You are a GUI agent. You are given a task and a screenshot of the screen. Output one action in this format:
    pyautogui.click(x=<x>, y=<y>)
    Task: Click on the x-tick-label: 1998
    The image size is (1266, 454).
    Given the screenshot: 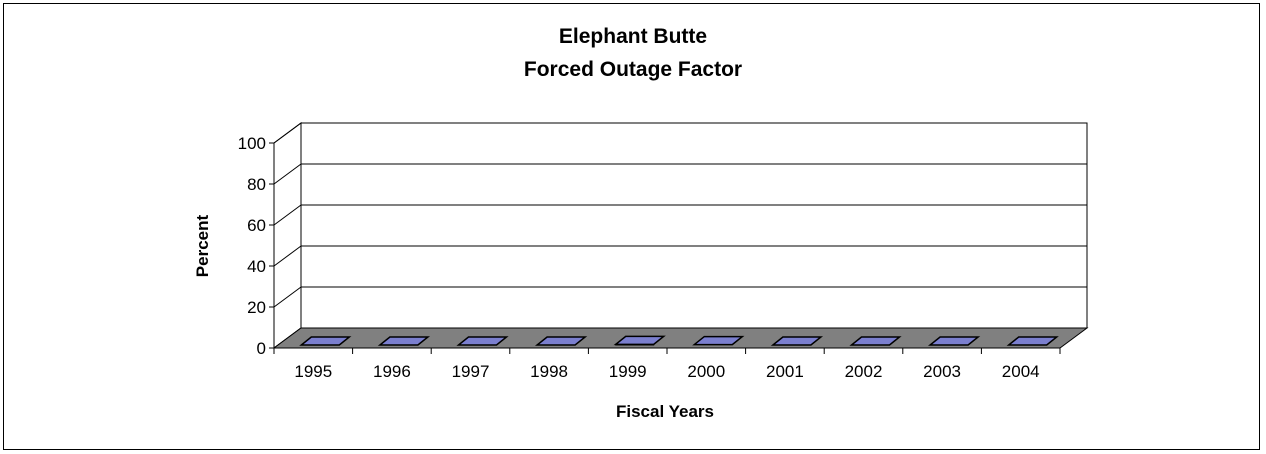 What is the action you would take?
    pyautogui.click(x=549, y=371)
    